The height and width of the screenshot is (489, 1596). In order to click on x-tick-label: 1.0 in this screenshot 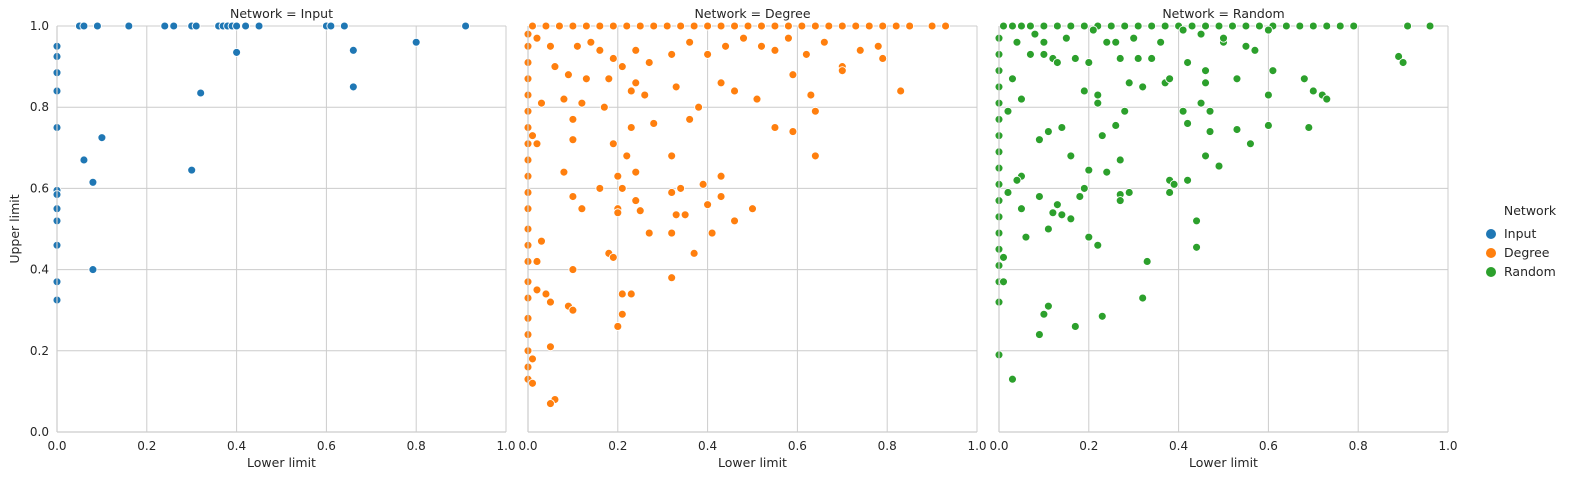, I will do `click(976, 446)`.